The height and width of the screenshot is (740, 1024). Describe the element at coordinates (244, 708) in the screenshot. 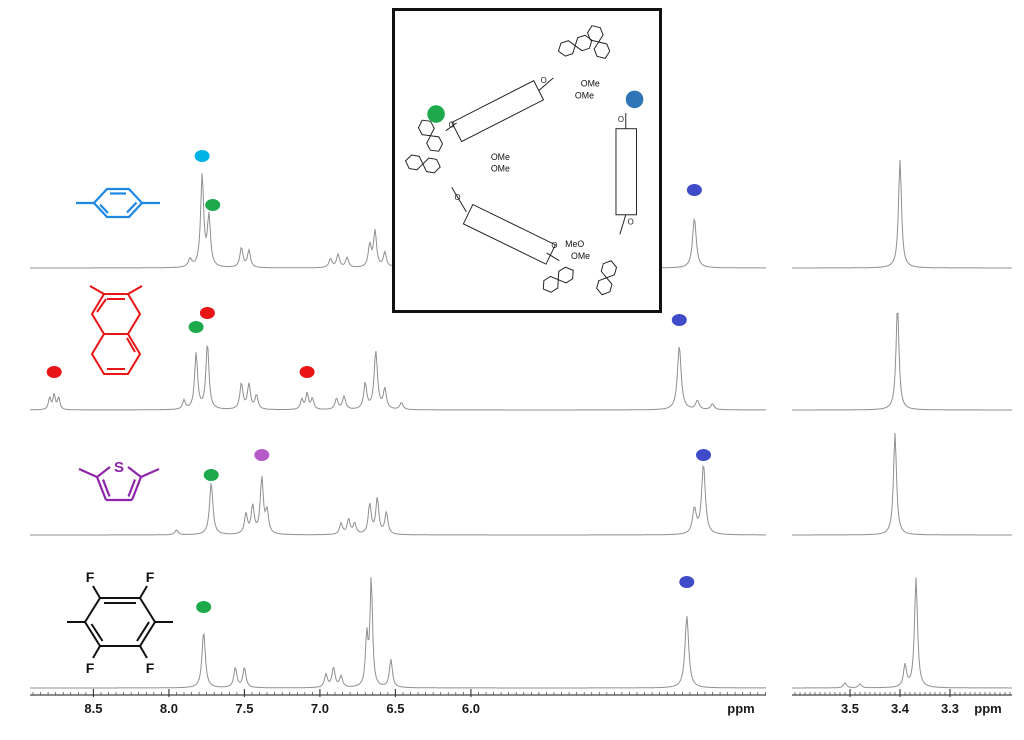

I see `axis-tick-label: 7.5` at that location.